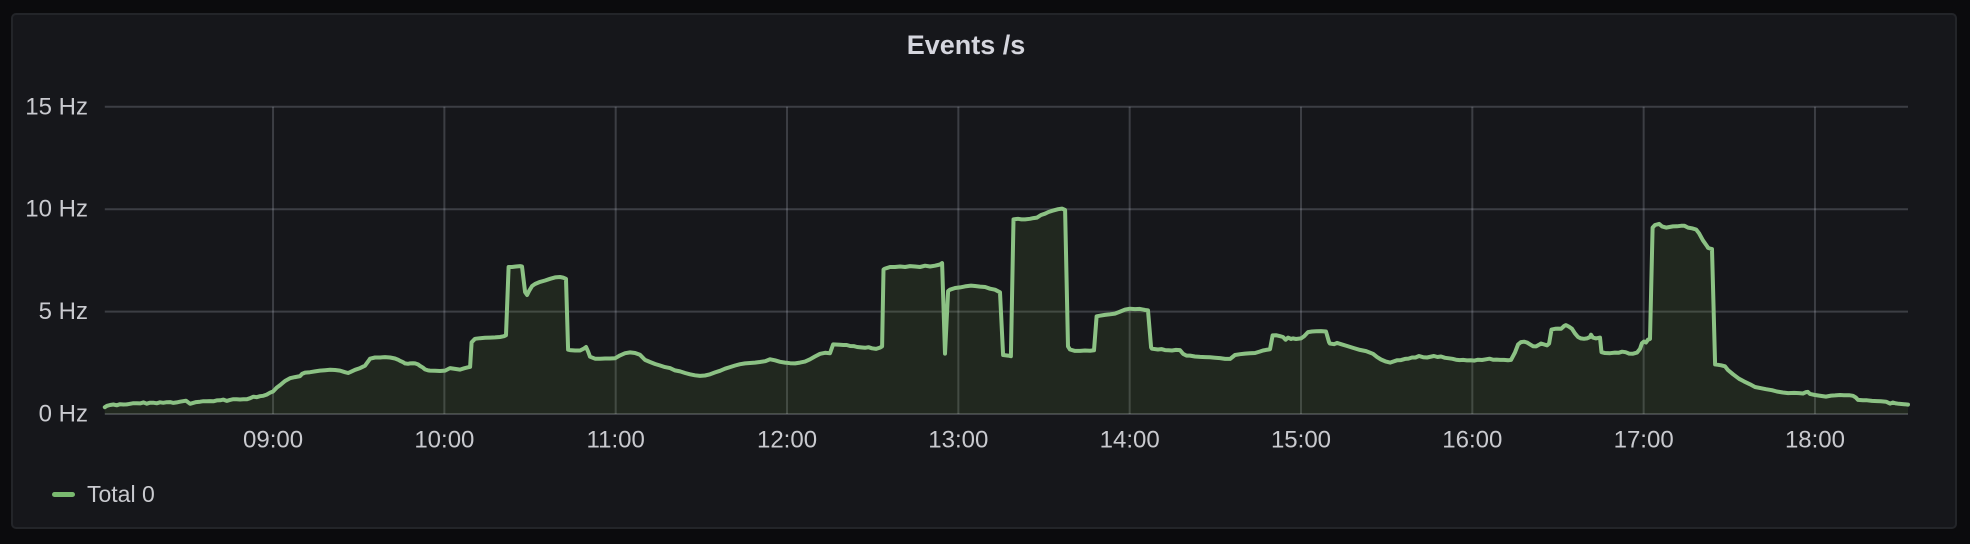  Describe the element at coordinates (1472, 440) in the screenshot. I see `x-tick-label: 16:00` at that location.